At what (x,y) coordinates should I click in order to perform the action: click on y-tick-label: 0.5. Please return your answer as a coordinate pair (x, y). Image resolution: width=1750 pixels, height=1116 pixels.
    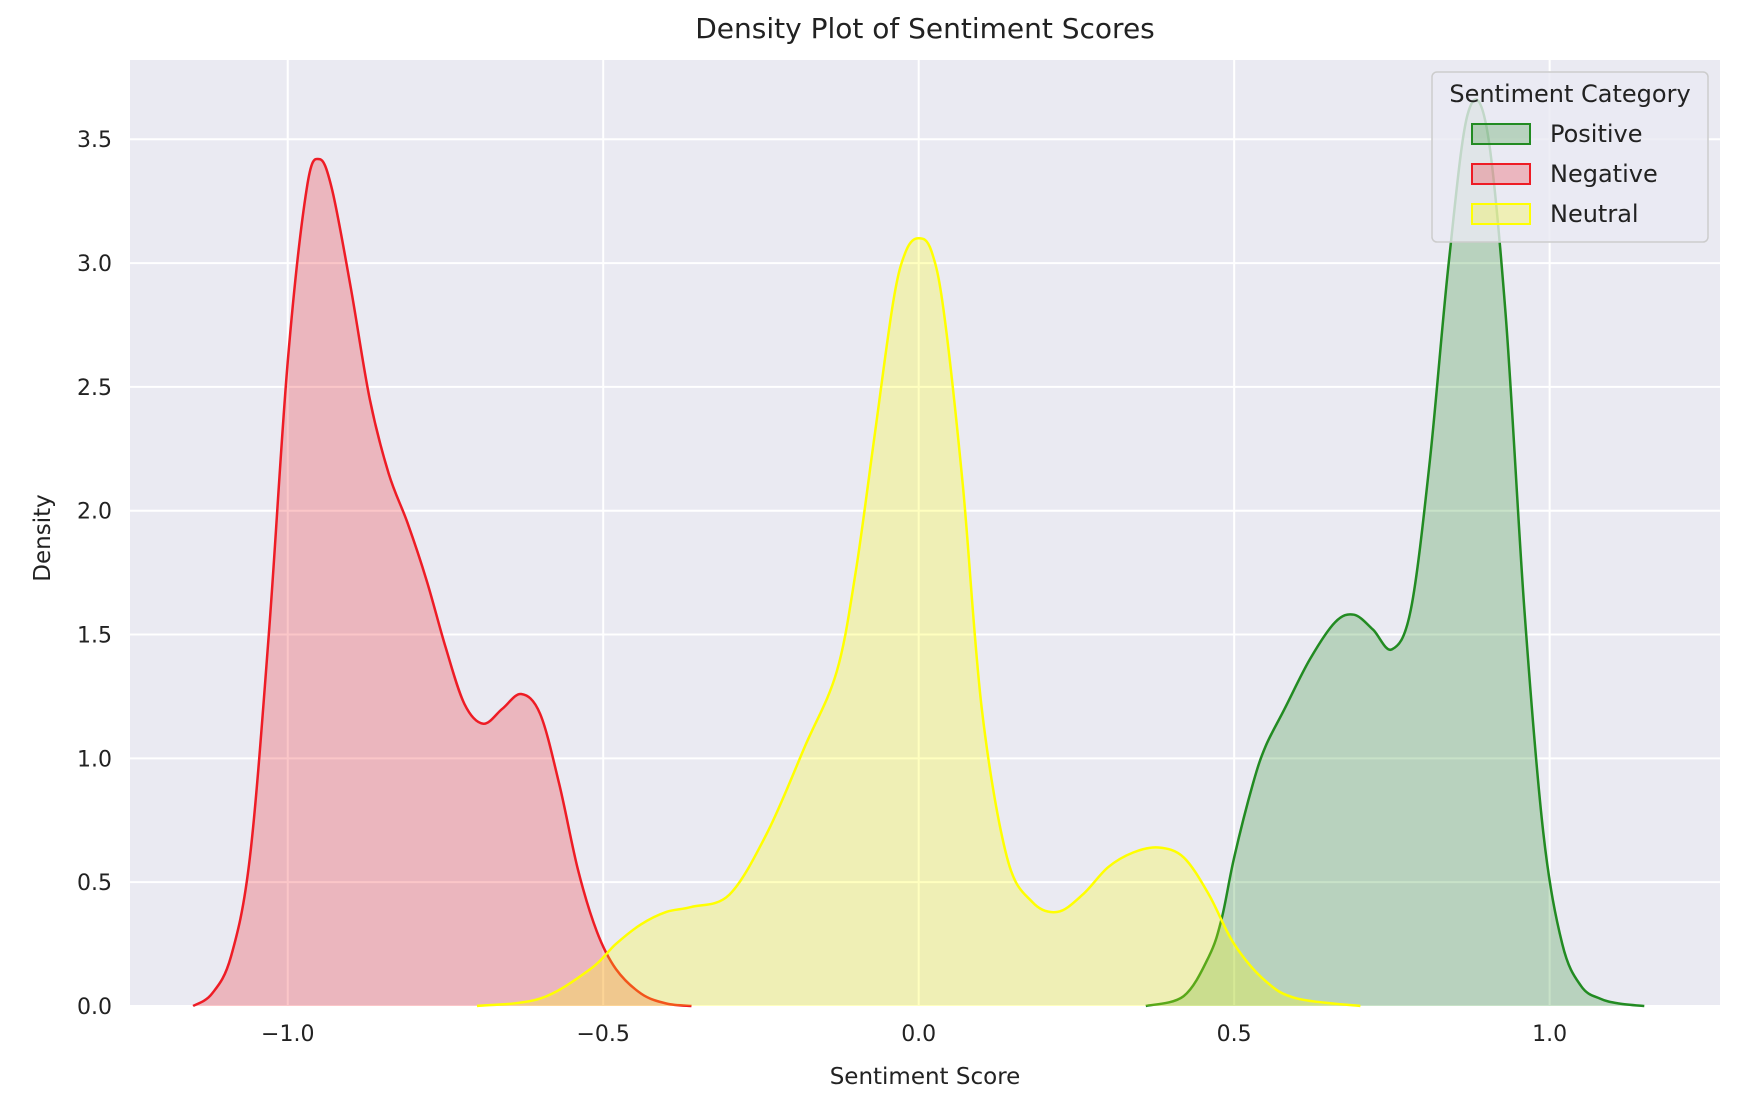
    Looking at the image, I should click on (94, 883).